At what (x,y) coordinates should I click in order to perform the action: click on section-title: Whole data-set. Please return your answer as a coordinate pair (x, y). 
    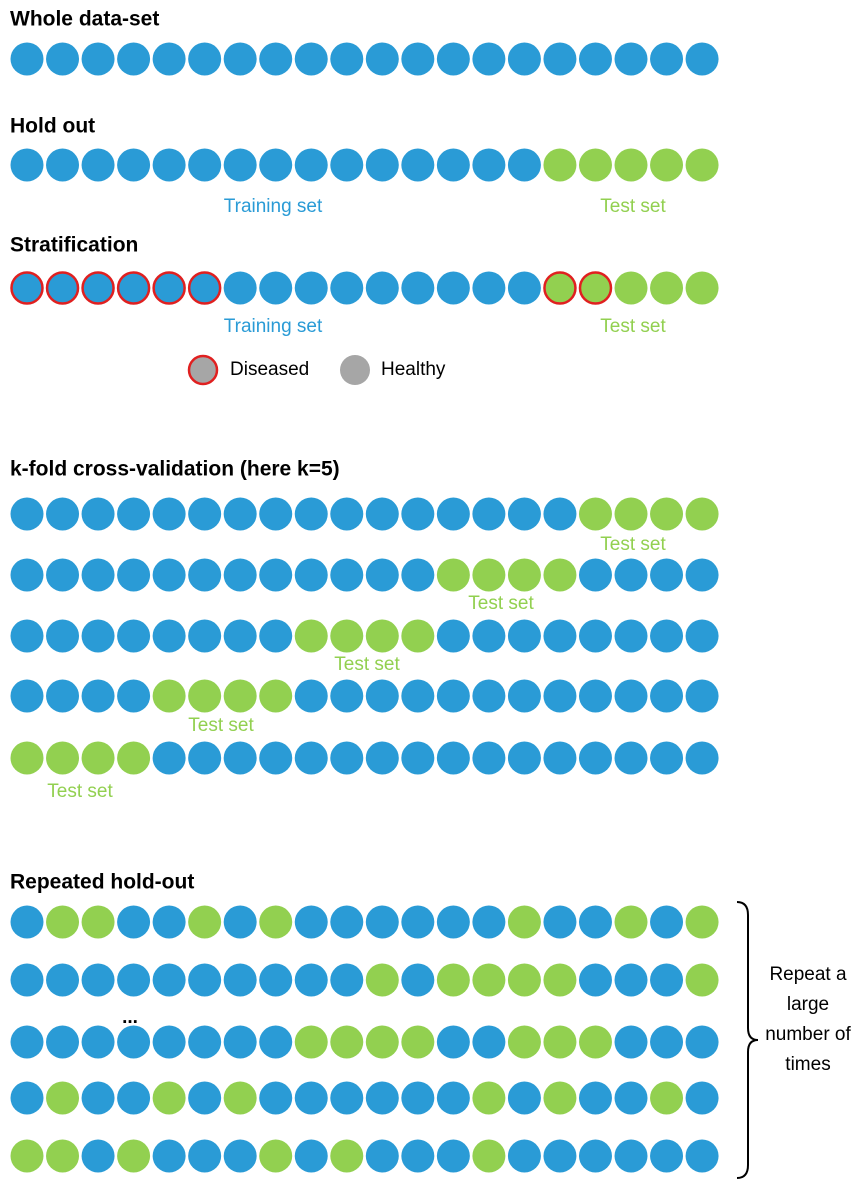
    Looking at the image, I should click on (84, 19).